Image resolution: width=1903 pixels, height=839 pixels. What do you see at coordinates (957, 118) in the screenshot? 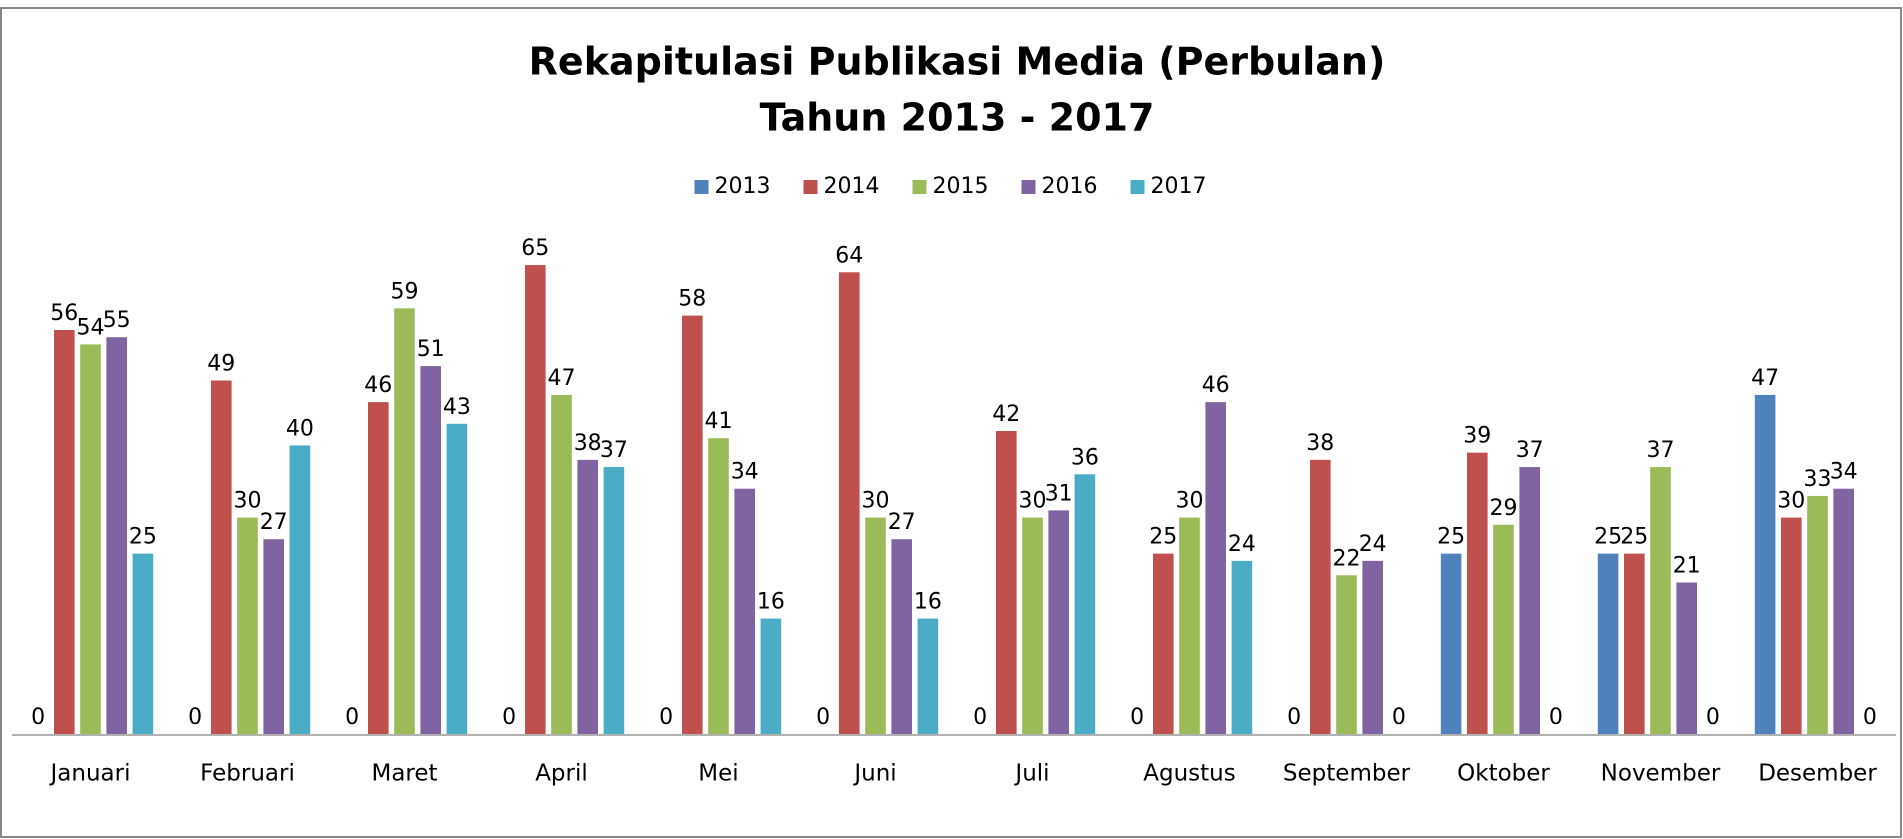
I see `chart-subtitle: Tahun 2013 - 2017` at bounding box center [957, 118].